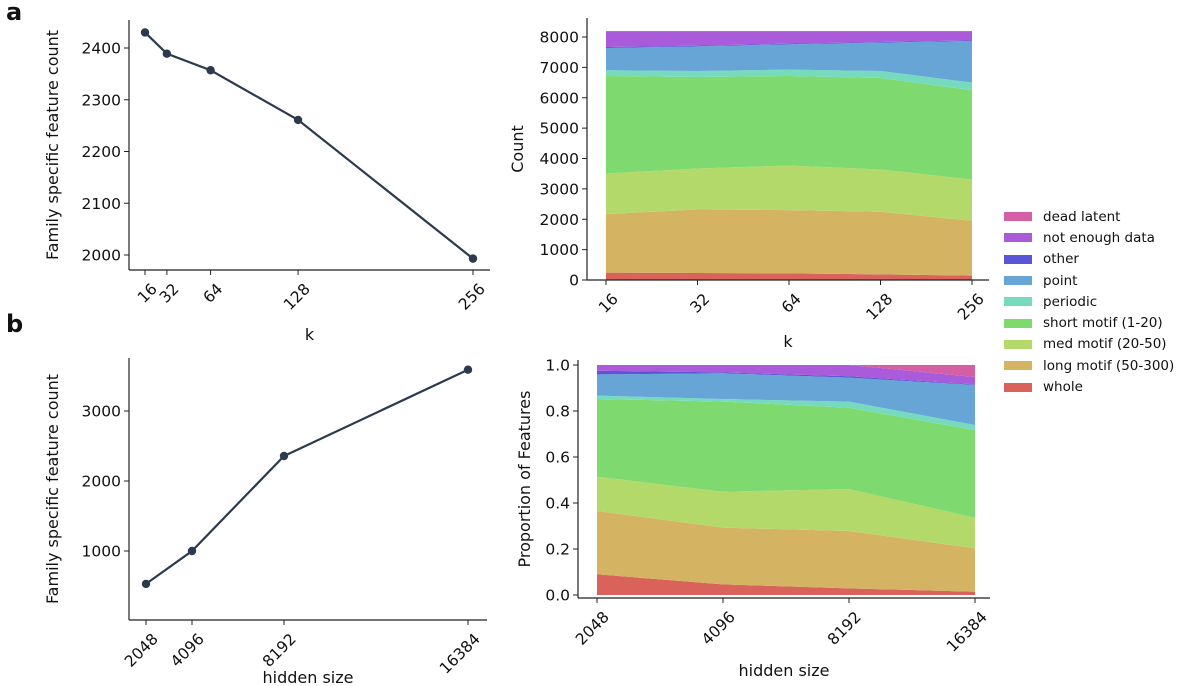 The image size is (1189, 686). Describe the element at coordinates (101, 100) in the screenshot. I see `y-tick-label: 2300` at that location.